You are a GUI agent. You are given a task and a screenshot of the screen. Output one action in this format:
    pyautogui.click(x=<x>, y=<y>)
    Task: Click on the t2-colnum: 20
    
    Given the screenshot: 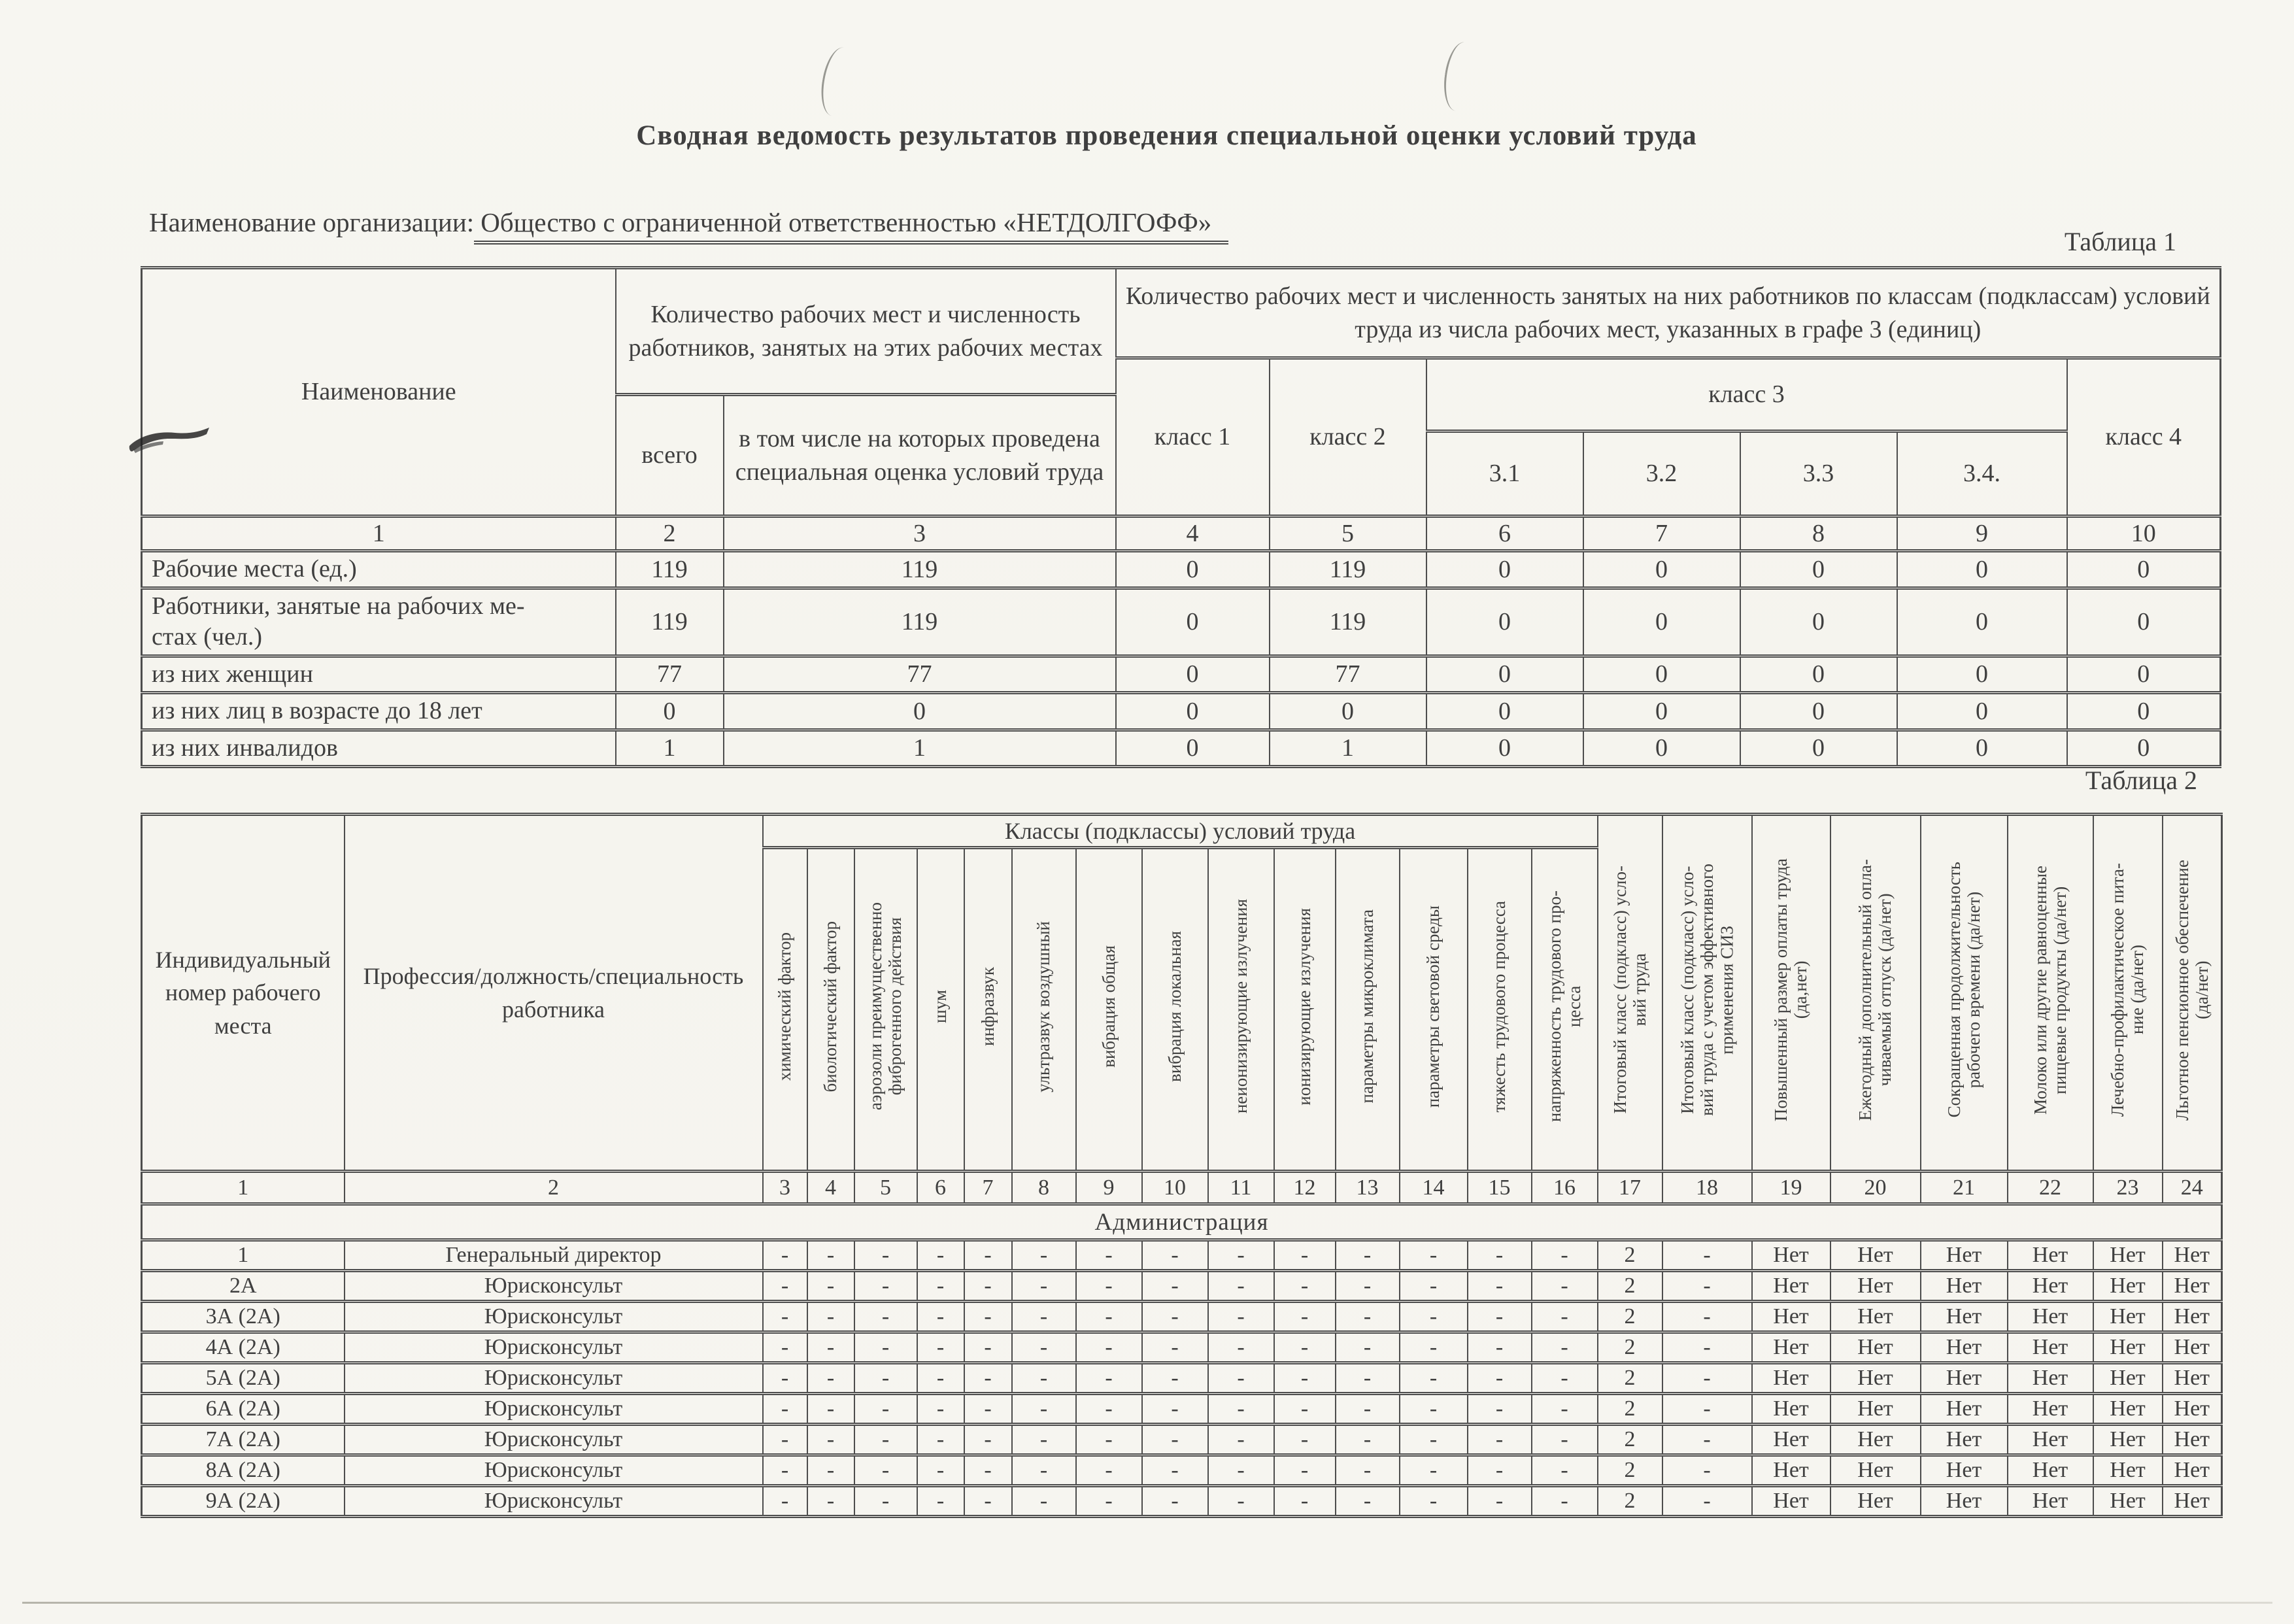 What is the action you would take?
    pyautogui.click(x=1875, y=1188)
    